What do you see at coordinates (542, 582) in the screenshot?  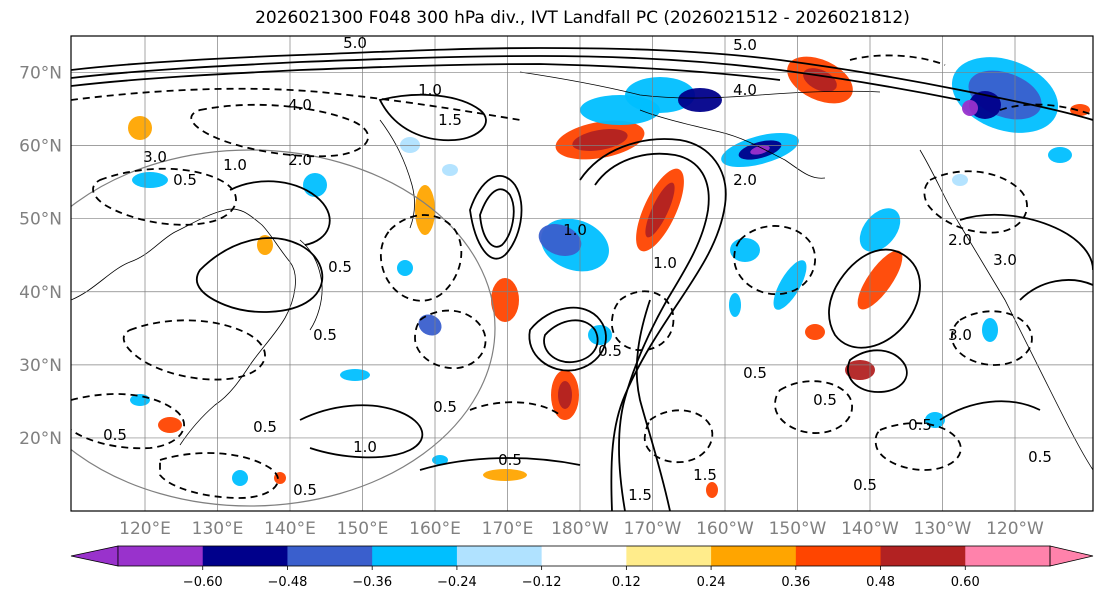 I see `colorbar-tick-label: −0.12` at bounding box center [542, 582].